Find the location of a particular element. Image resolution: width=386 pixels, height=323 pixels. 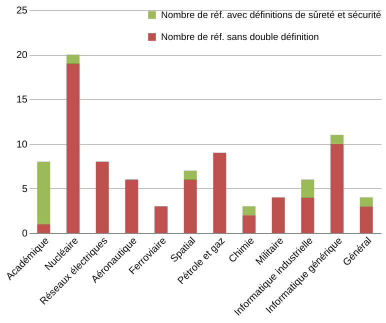

y-tick-label: 0 is located at coordinates (25, 234).